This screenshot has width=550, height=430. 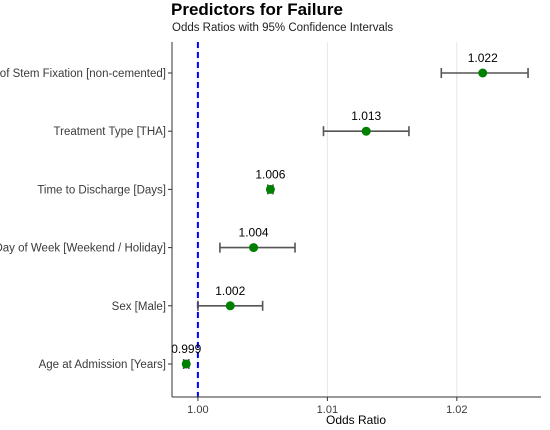 What do you see at coordinates (188, 298) in the screenshot?
I see `row-4: Sex [Male] 1.002` at bounding box center [188, 298].